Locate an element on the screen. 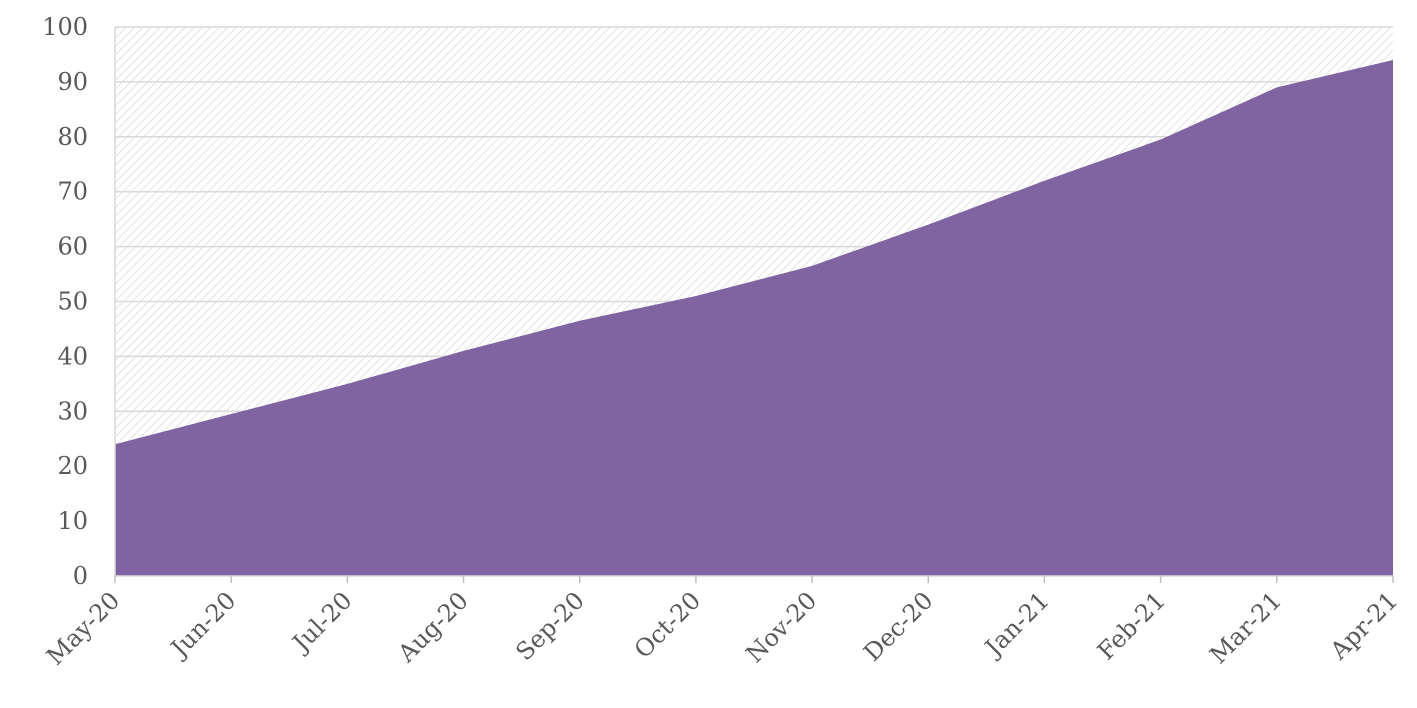 The width and height of the screenshot is (1417, 708). y-tick-label: 30 is located at coordinates (72, 411).